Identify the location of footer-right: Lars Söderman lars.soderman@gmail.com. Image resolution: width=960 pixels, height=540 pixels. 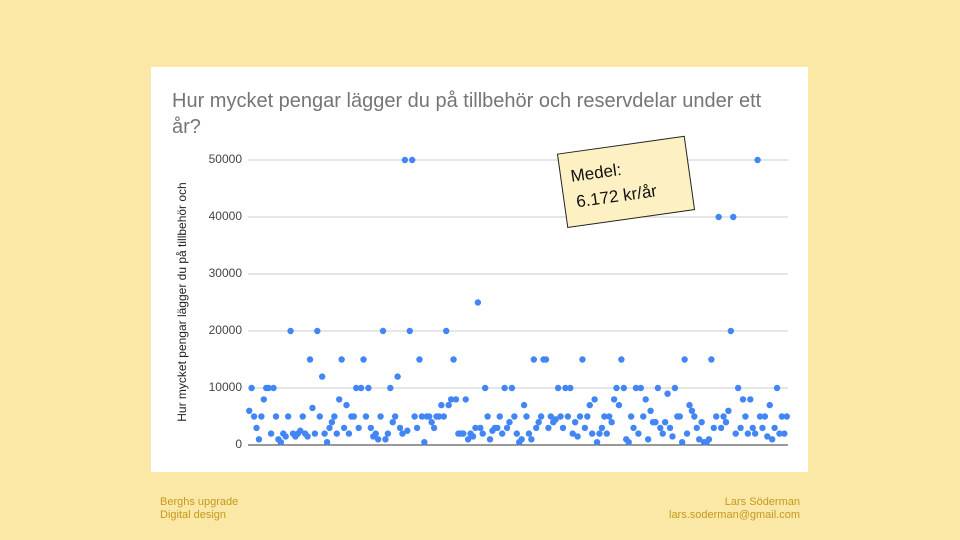
(734, 509).